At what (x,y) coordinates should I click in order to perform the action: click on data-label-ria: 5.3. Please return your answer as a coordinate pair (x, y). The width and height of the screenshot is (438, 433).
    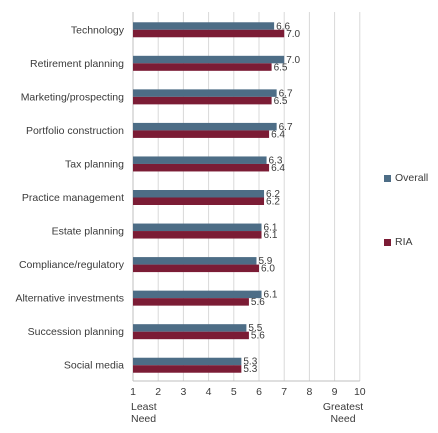
    Looking at the image, I should click on (250, 369).